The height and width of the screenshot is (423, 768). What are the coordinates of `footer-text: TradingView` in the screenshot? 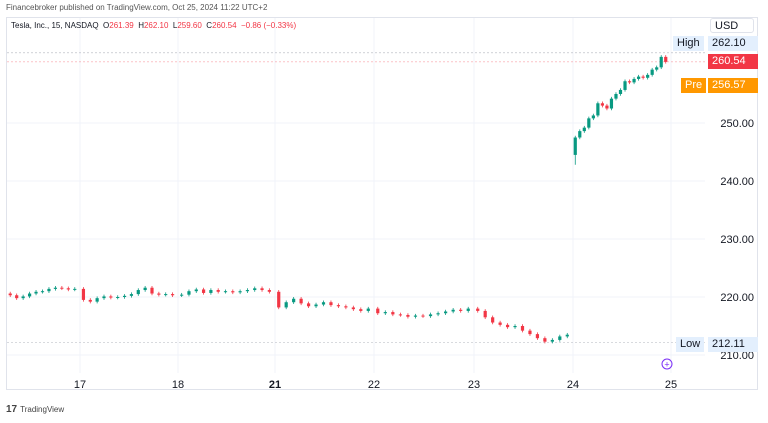 It's located at (42, 409).